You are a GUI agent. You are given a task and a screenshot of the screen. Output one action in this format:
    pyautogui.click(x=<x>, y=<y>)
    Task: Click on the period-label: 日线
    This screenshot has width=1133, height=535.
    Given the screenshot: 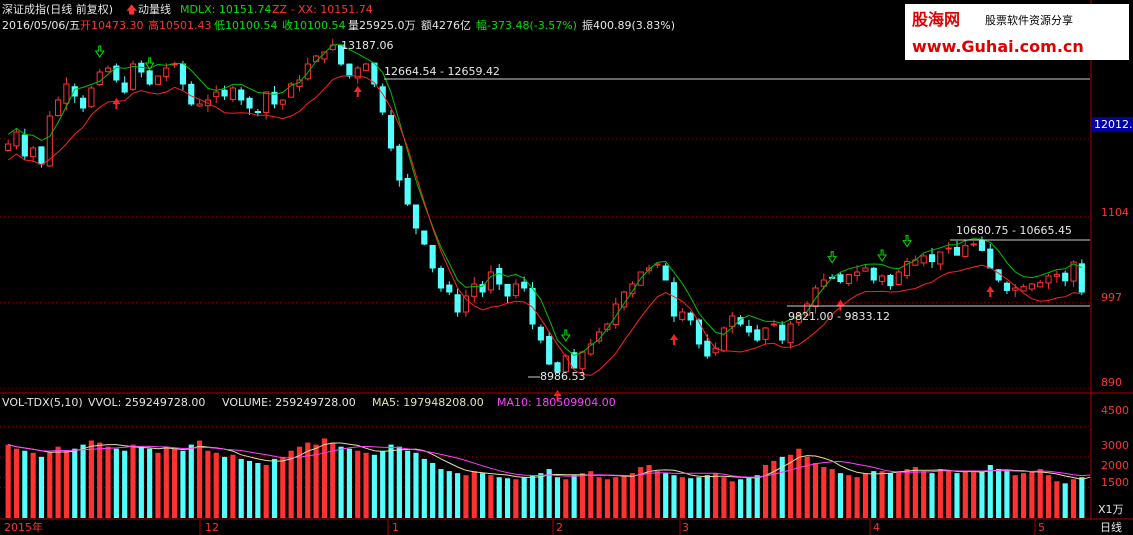 What is the action you would take?
    pyautogui.click(x=1111, y=527)
    